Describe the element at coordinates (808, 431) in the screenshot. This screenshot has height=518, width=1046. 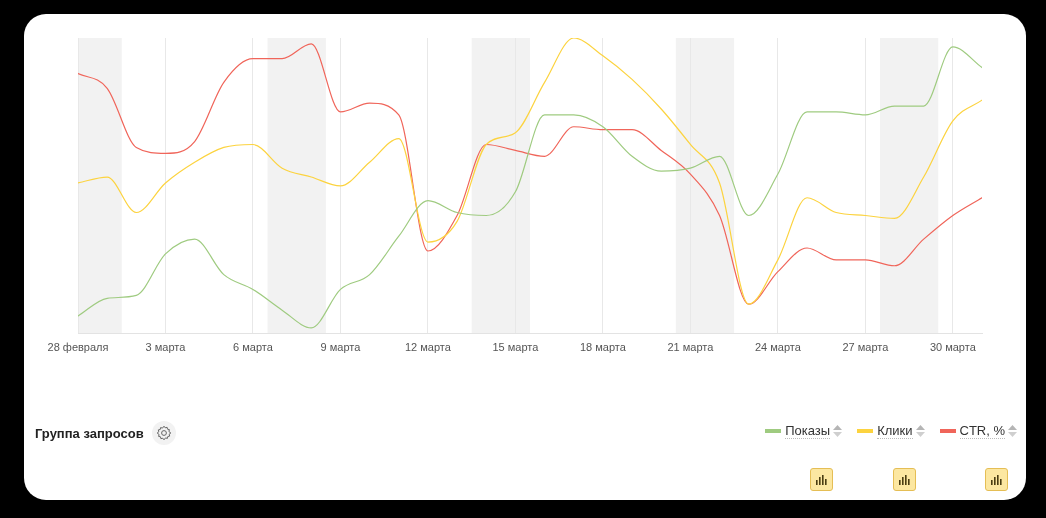
I see `legend-label: Показы` at that location.